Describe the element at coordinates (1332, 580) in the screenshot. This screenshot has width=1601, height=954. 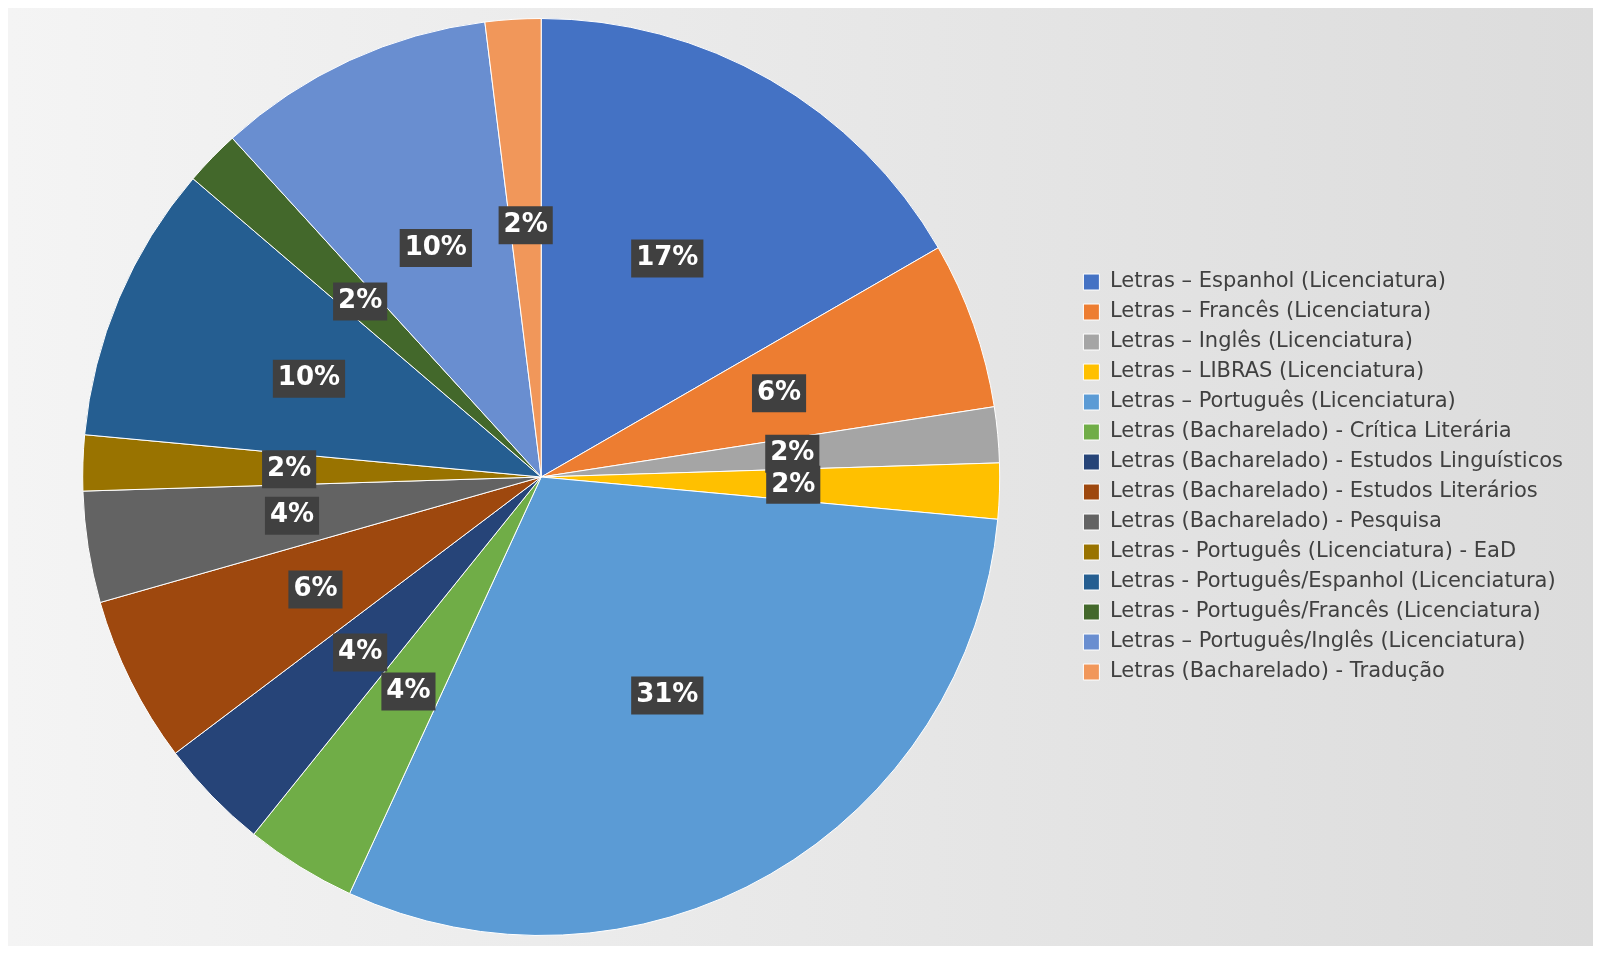
I see `legend-label: Letras - Português/Espanhol (Licenciatura)` at that location.